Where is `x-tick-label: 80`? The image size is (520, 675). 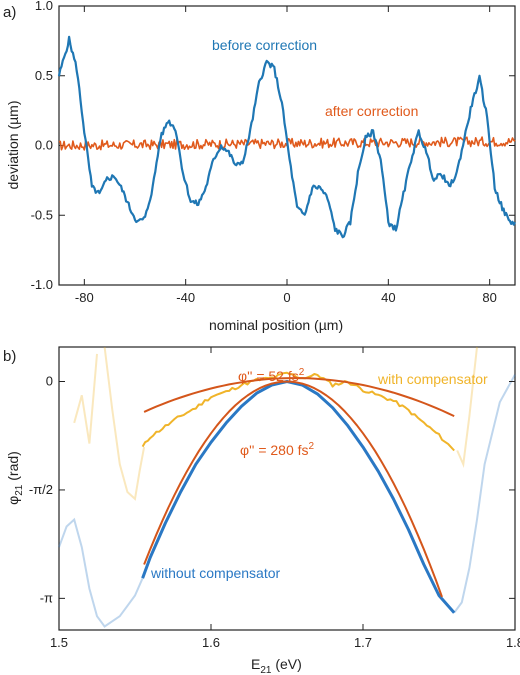
x-tick-label: 80 is located at coordinates (489, 297).